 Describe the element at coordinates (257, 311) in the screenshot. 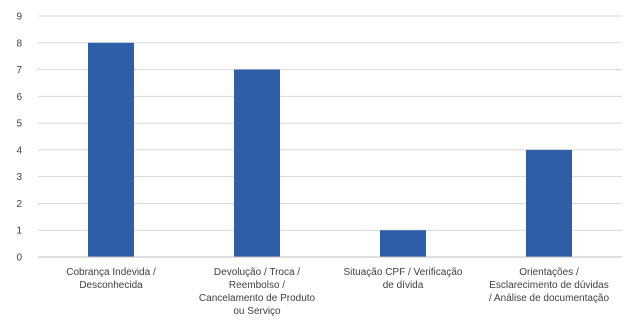

I see `x-category-label-line: ou Serviço` at that location.